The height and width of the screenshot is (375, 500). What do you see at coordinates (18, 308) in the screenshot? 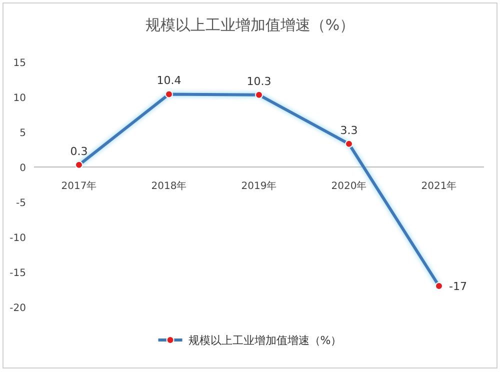
I see `y-tick-label: -20` at bounding box center [18, 308].